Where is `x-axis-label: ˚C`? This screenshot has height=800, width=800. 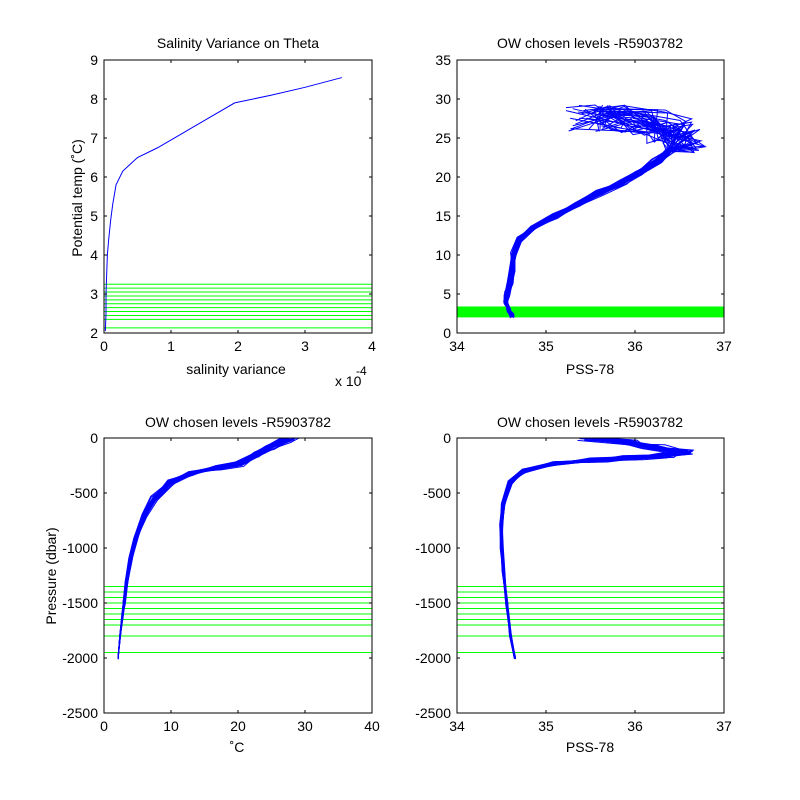 x-axis-label: ˚C is located at coordinates (237, 747).